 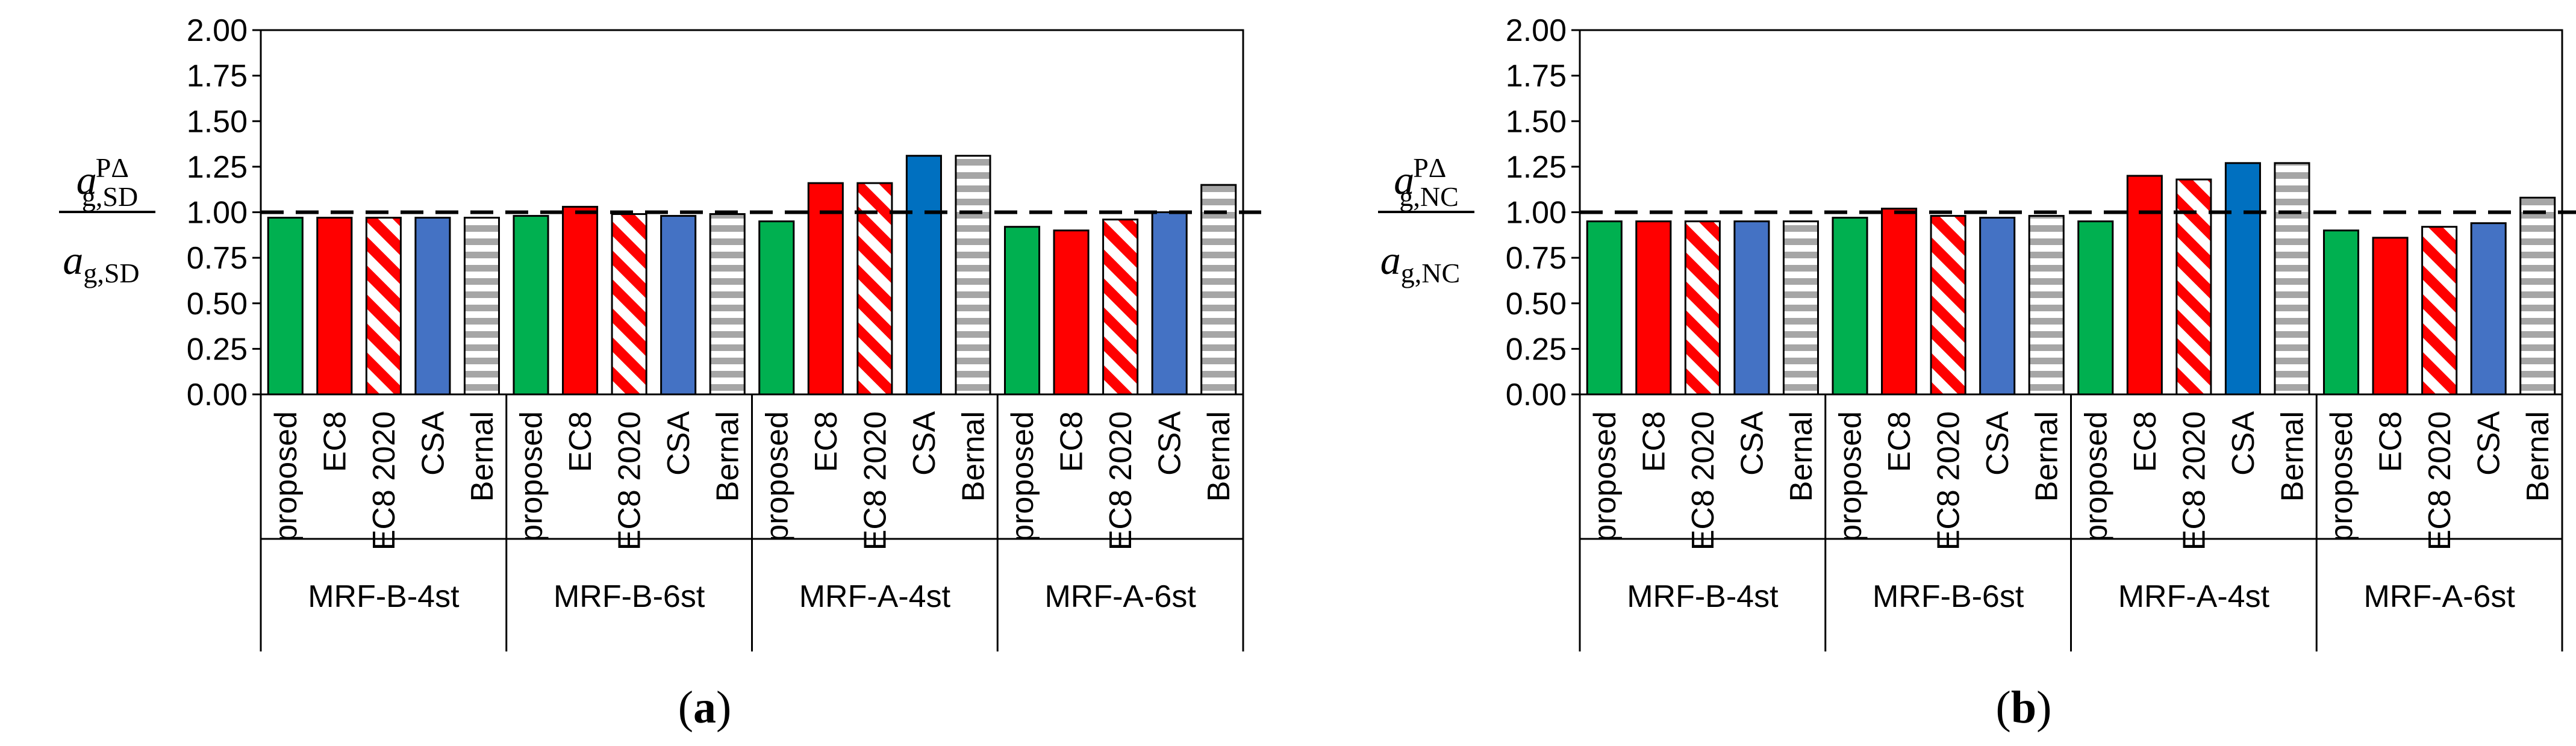 I want to click on y-tick-label: 1.00, so click(x=1536, y=213).